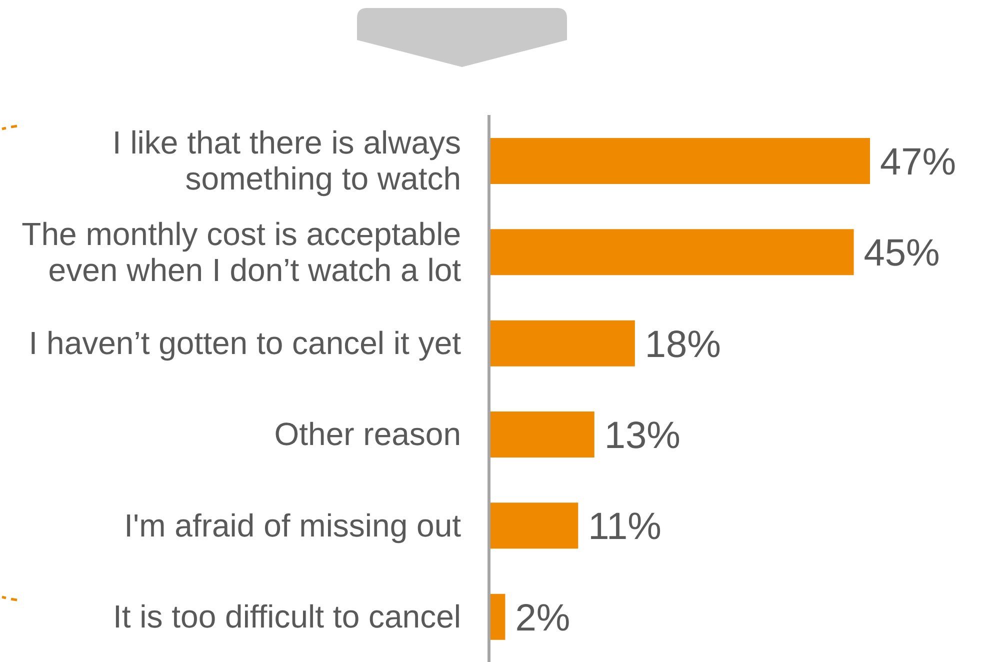  I want to click on y-tick-label: I haven’t gotten to cancel it yet, so click(245, 342).